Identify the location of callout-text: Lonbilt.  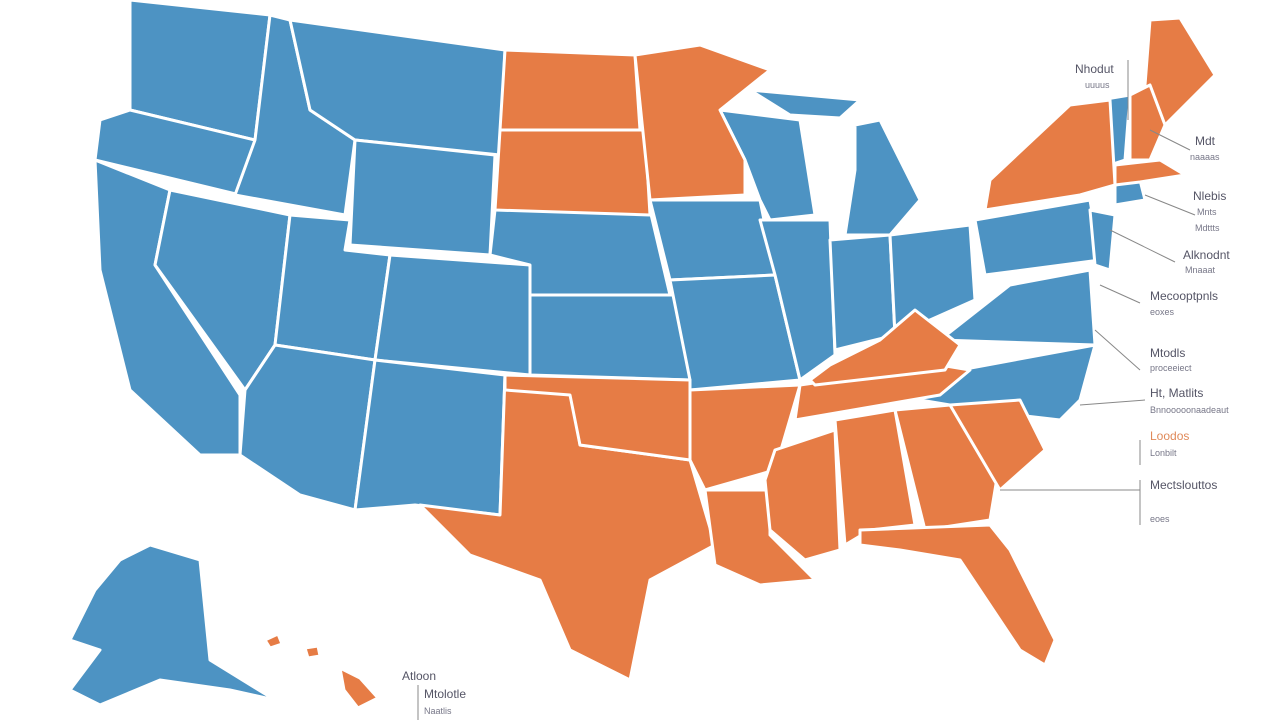
(1163, 453).